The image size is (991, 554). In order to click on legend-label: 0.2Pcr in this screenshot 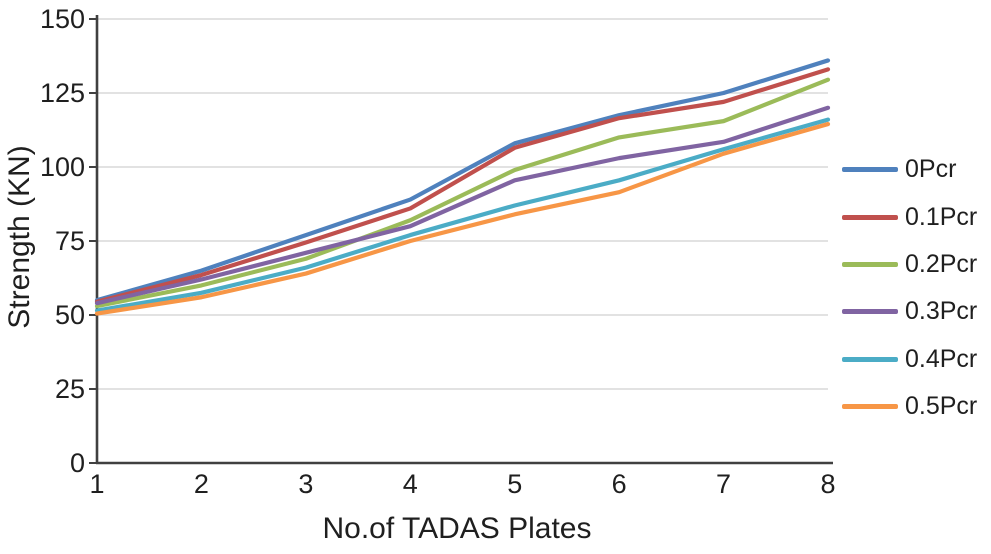, I will do `click(941, 263)`.